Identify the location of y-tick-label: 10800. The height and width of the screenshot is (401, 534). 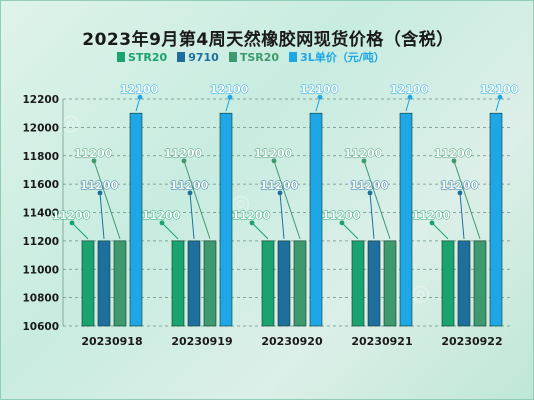
(40, 299).